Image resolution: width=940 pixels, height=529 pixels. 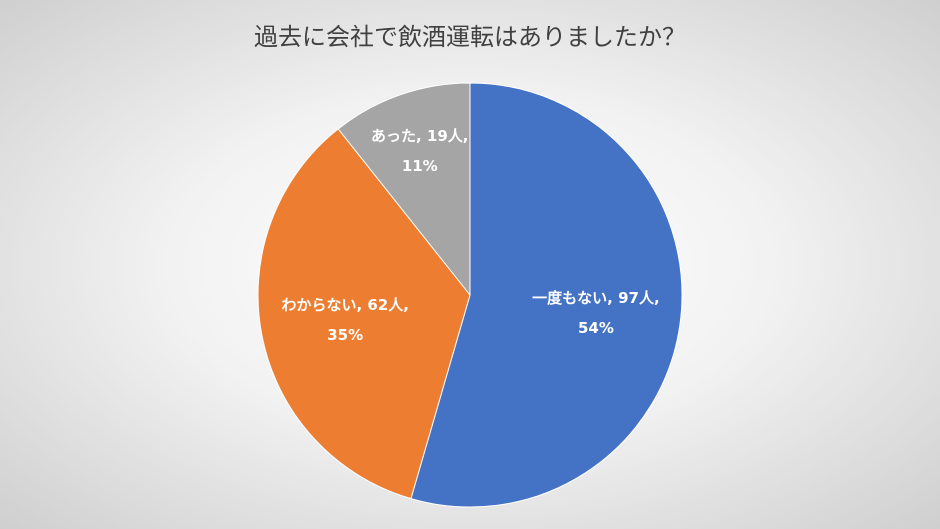 What do you see at coordinates (345, 319) in the screenshot?
I see `data-label: わからない, 62人, 35%` at bounding box center [345, 319].